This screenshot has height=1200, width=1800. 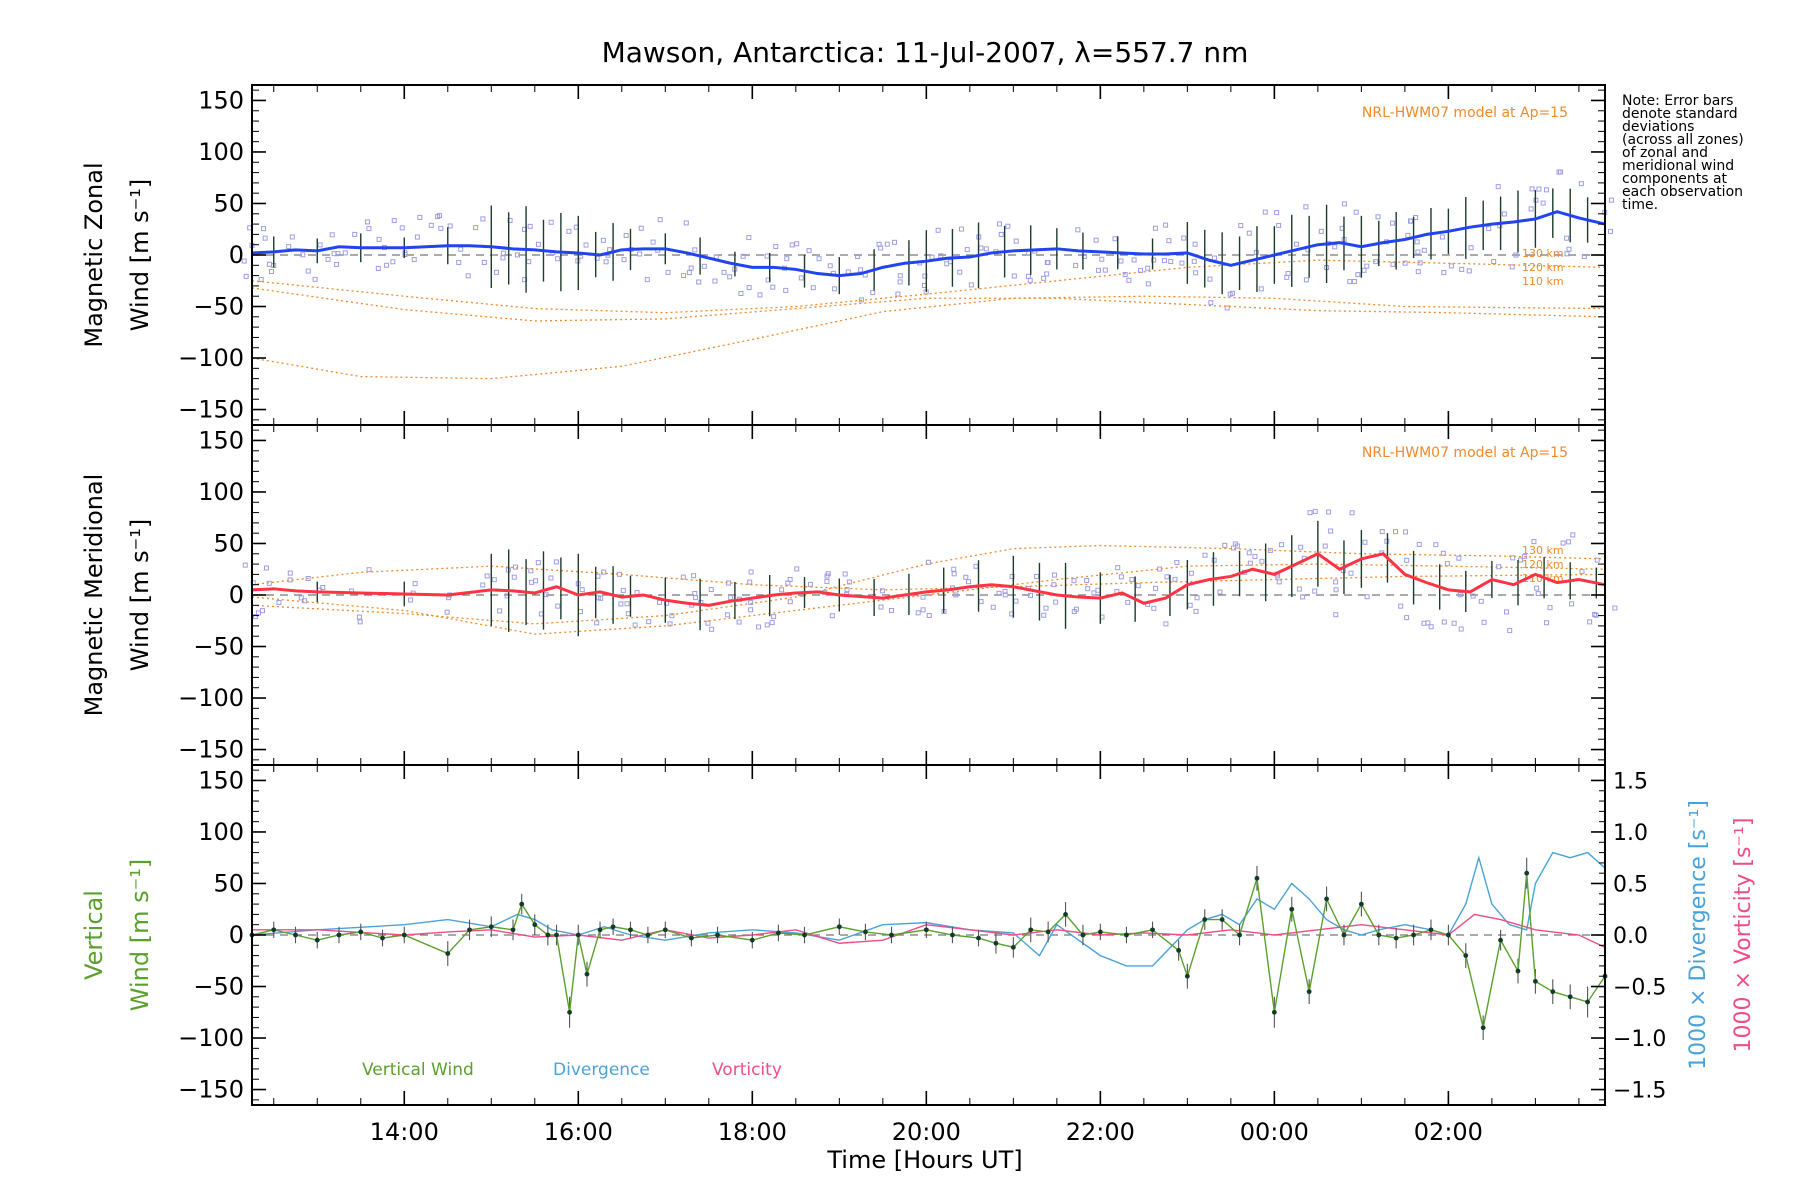 I want to click on y-axis-label-line1: Magnetic Meridional, so click(x=94, y=595).